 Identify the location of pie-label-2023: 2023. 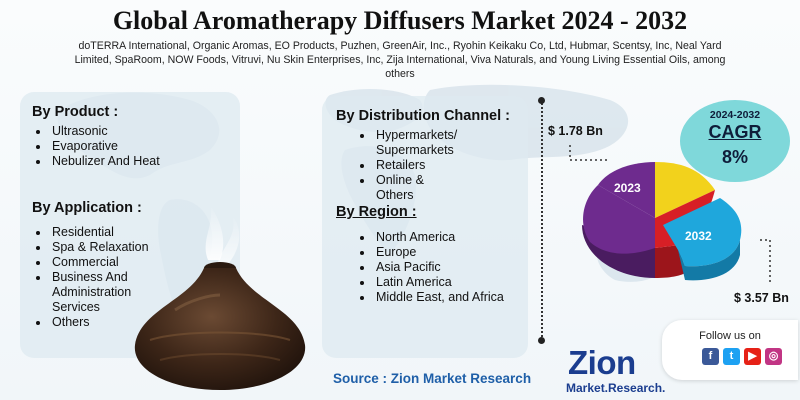
(627, 188).